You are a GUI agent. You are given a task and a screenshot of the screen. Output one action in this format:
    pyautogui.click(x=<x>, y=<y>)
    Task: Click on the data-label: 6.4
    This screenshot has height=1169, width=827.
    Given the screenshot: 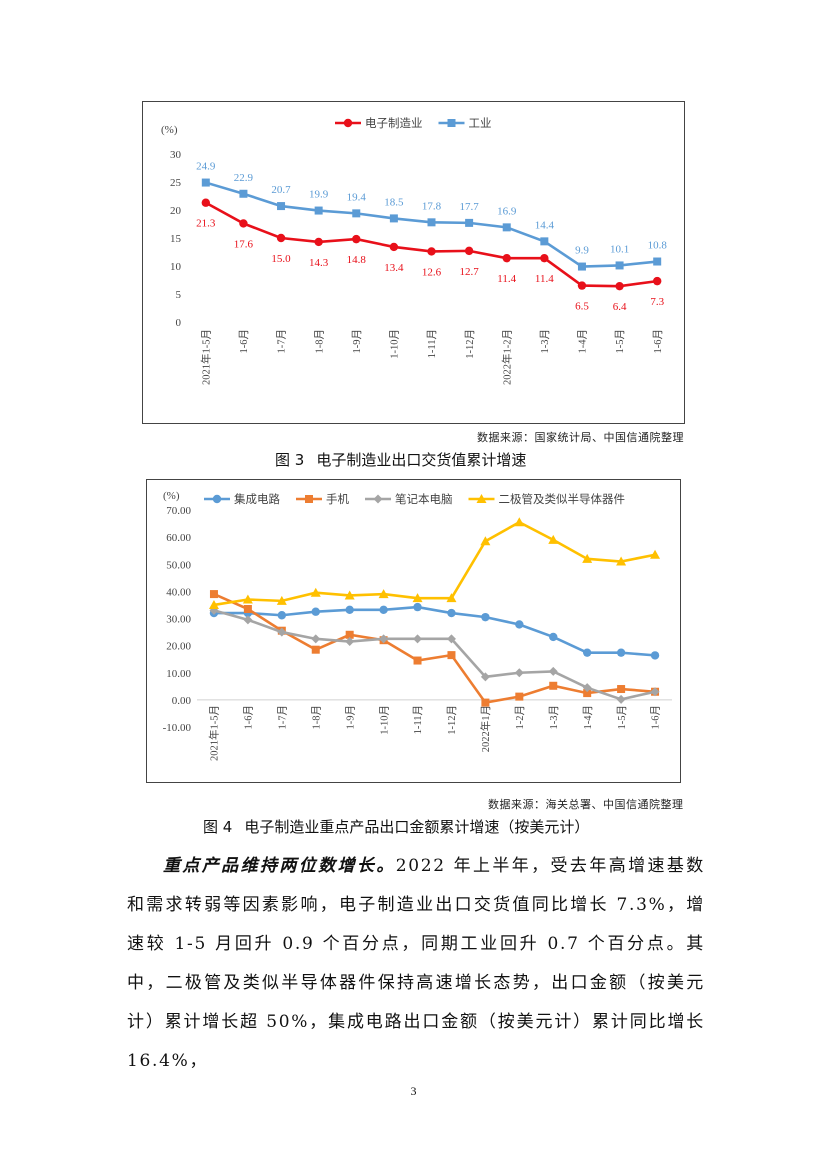 What is the action you would take?
    pyautogui.click(x=620, y=307)
    